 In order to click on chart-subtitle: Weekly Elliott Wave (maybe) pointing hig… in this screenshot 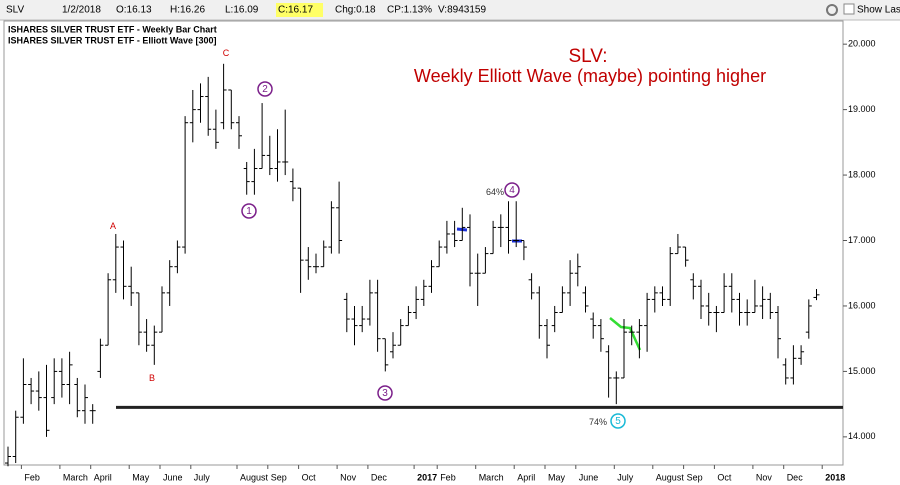, I will do `click(590, 76)`.